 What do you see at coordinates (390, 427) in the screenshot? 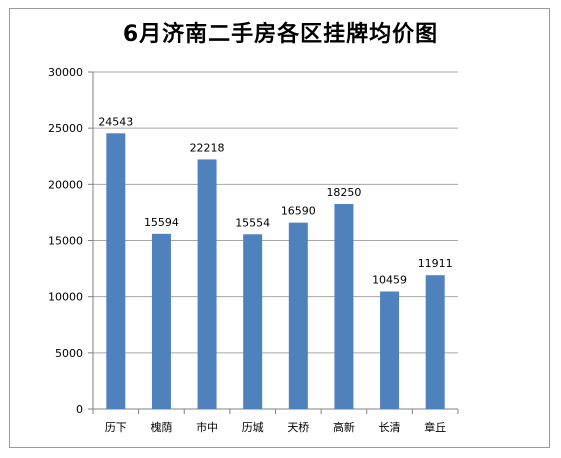
I see `x-category-label: 长清` at bounding box center [390, 427].